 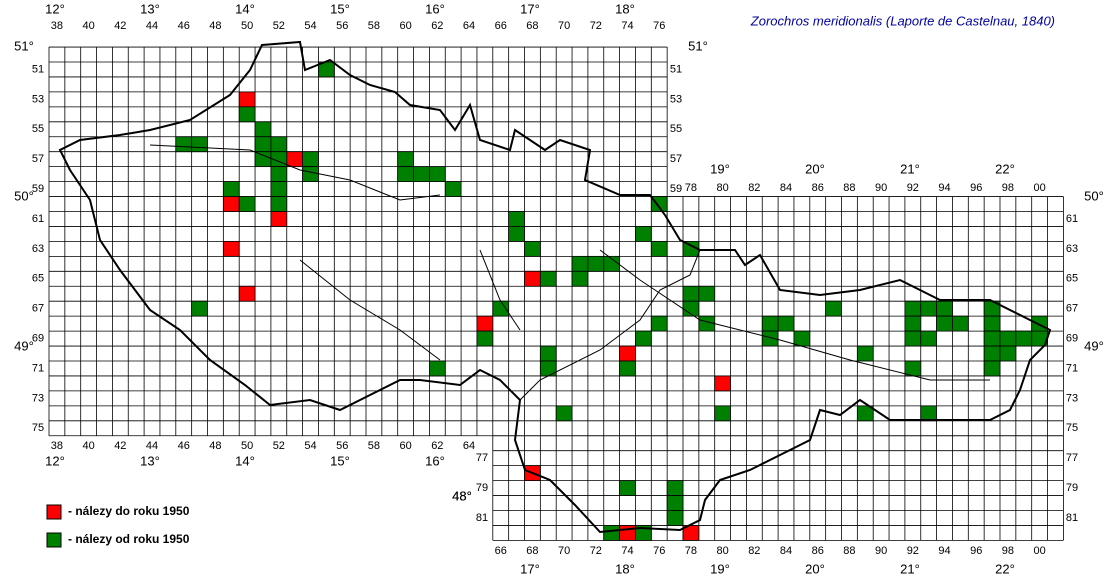 I want to click on column-label: 86, so click(x=818, y=188).